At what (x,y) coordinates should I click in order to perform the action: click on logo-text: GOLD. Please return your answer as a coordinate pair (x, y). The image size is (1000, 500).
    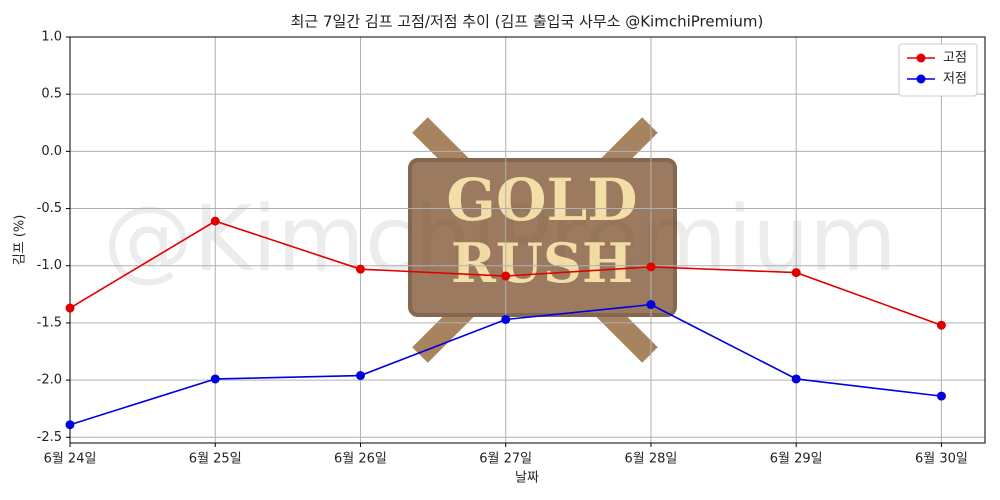
    Looking at the image, I should click on (541, 200).